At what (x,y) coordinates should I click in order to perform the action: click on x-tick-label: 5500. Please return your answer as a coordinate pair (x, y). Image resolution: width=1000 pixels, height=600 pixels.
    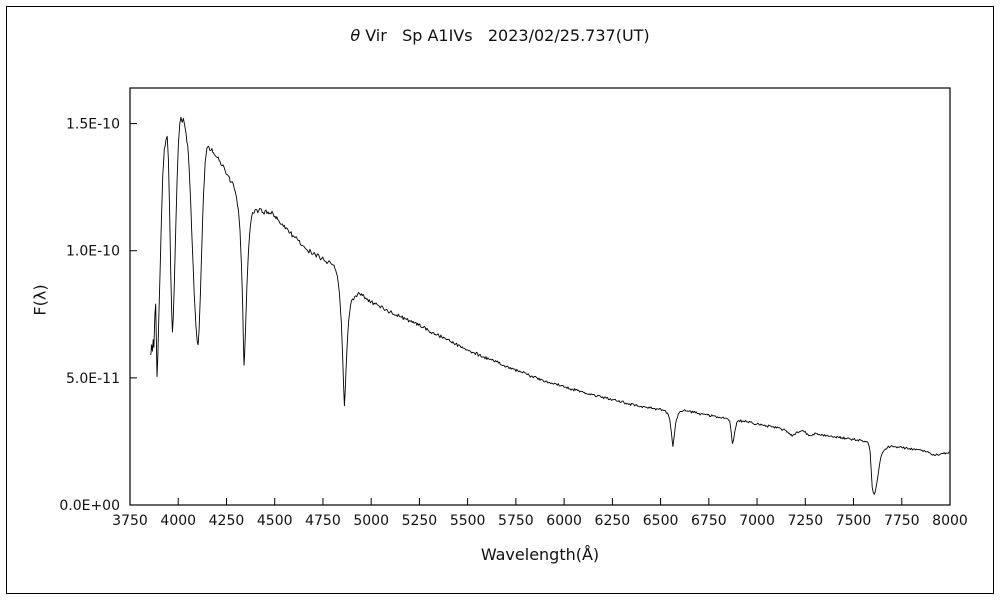
    Looking at the image, I should click on (468, 521).